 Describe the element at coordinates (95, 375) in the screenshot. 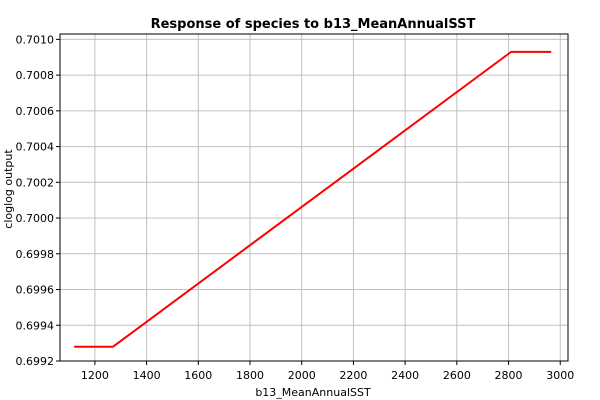

I see `x-tick-label: 1200` at that location.